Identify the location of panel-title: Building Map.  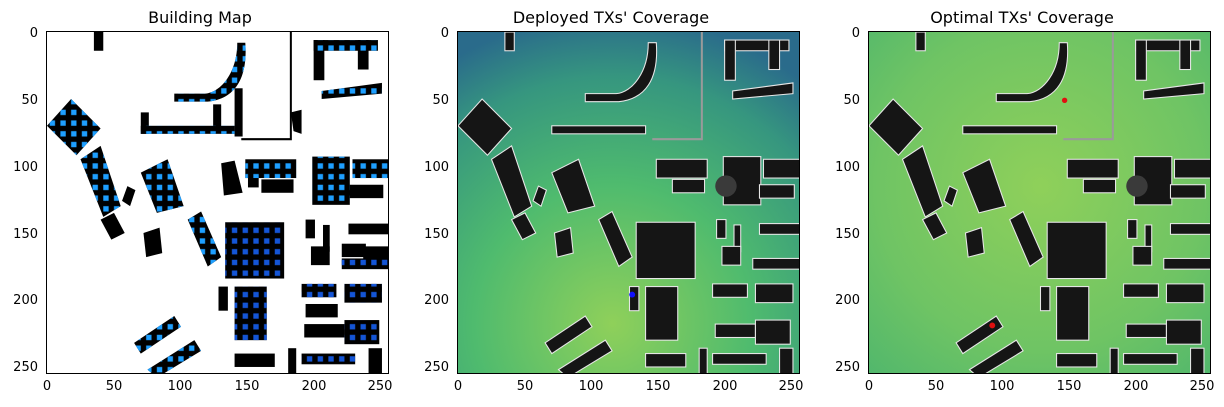
(200, 17).